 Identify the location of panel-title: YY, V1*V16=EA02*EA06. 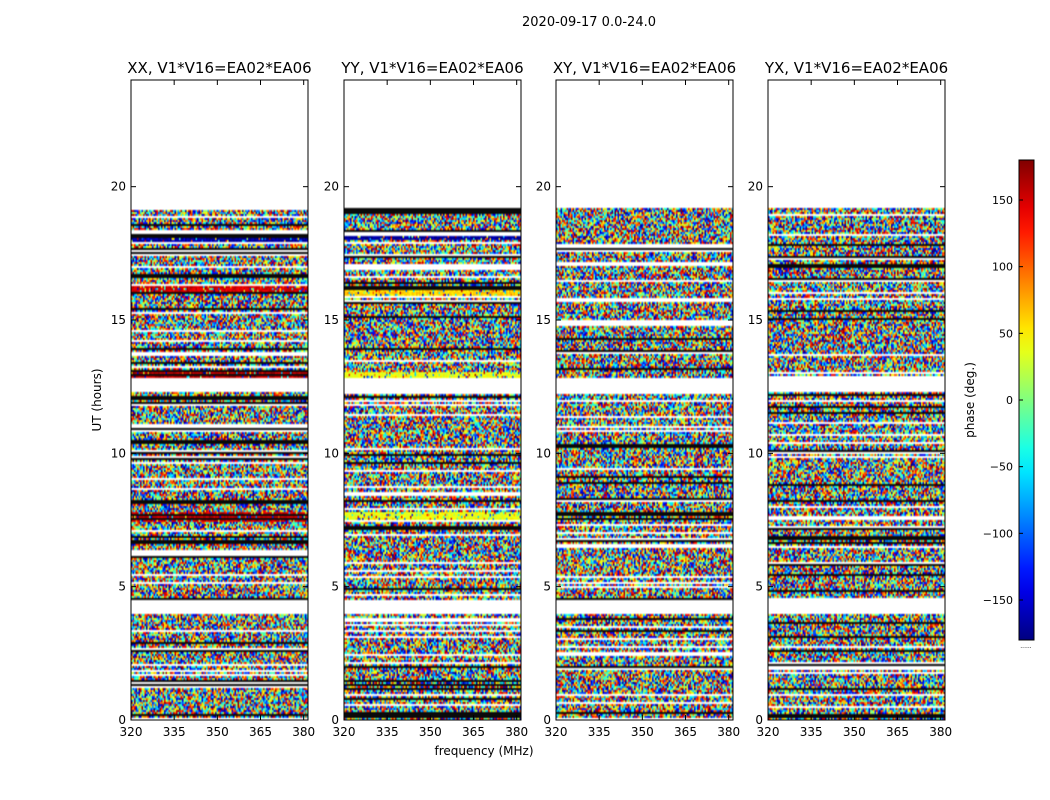
(431, 68).